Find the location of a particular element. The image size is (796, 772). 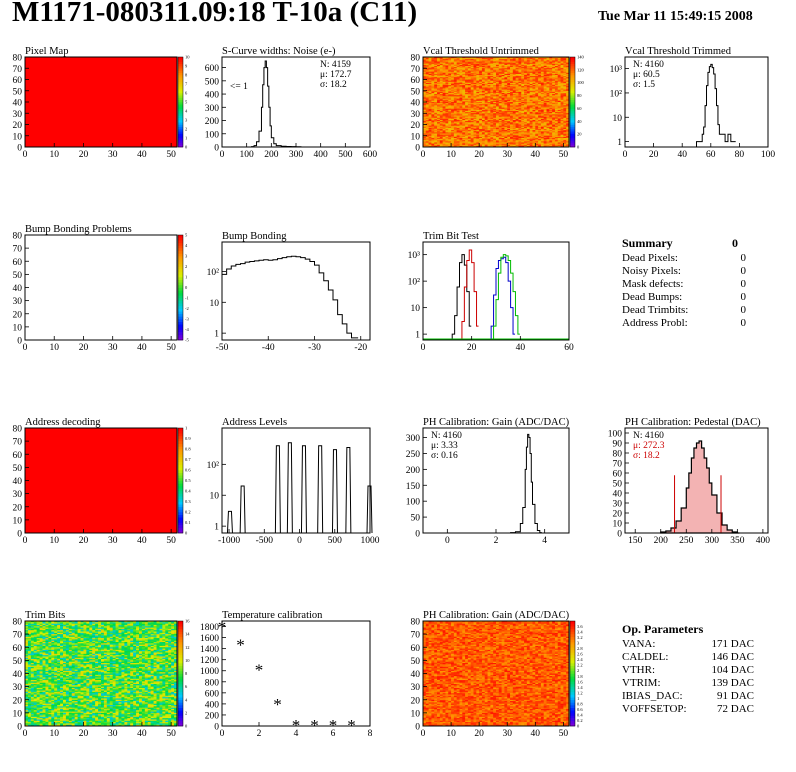

scurve-widths-stat: μ: 172.7 is located at coordinates (336, 75).